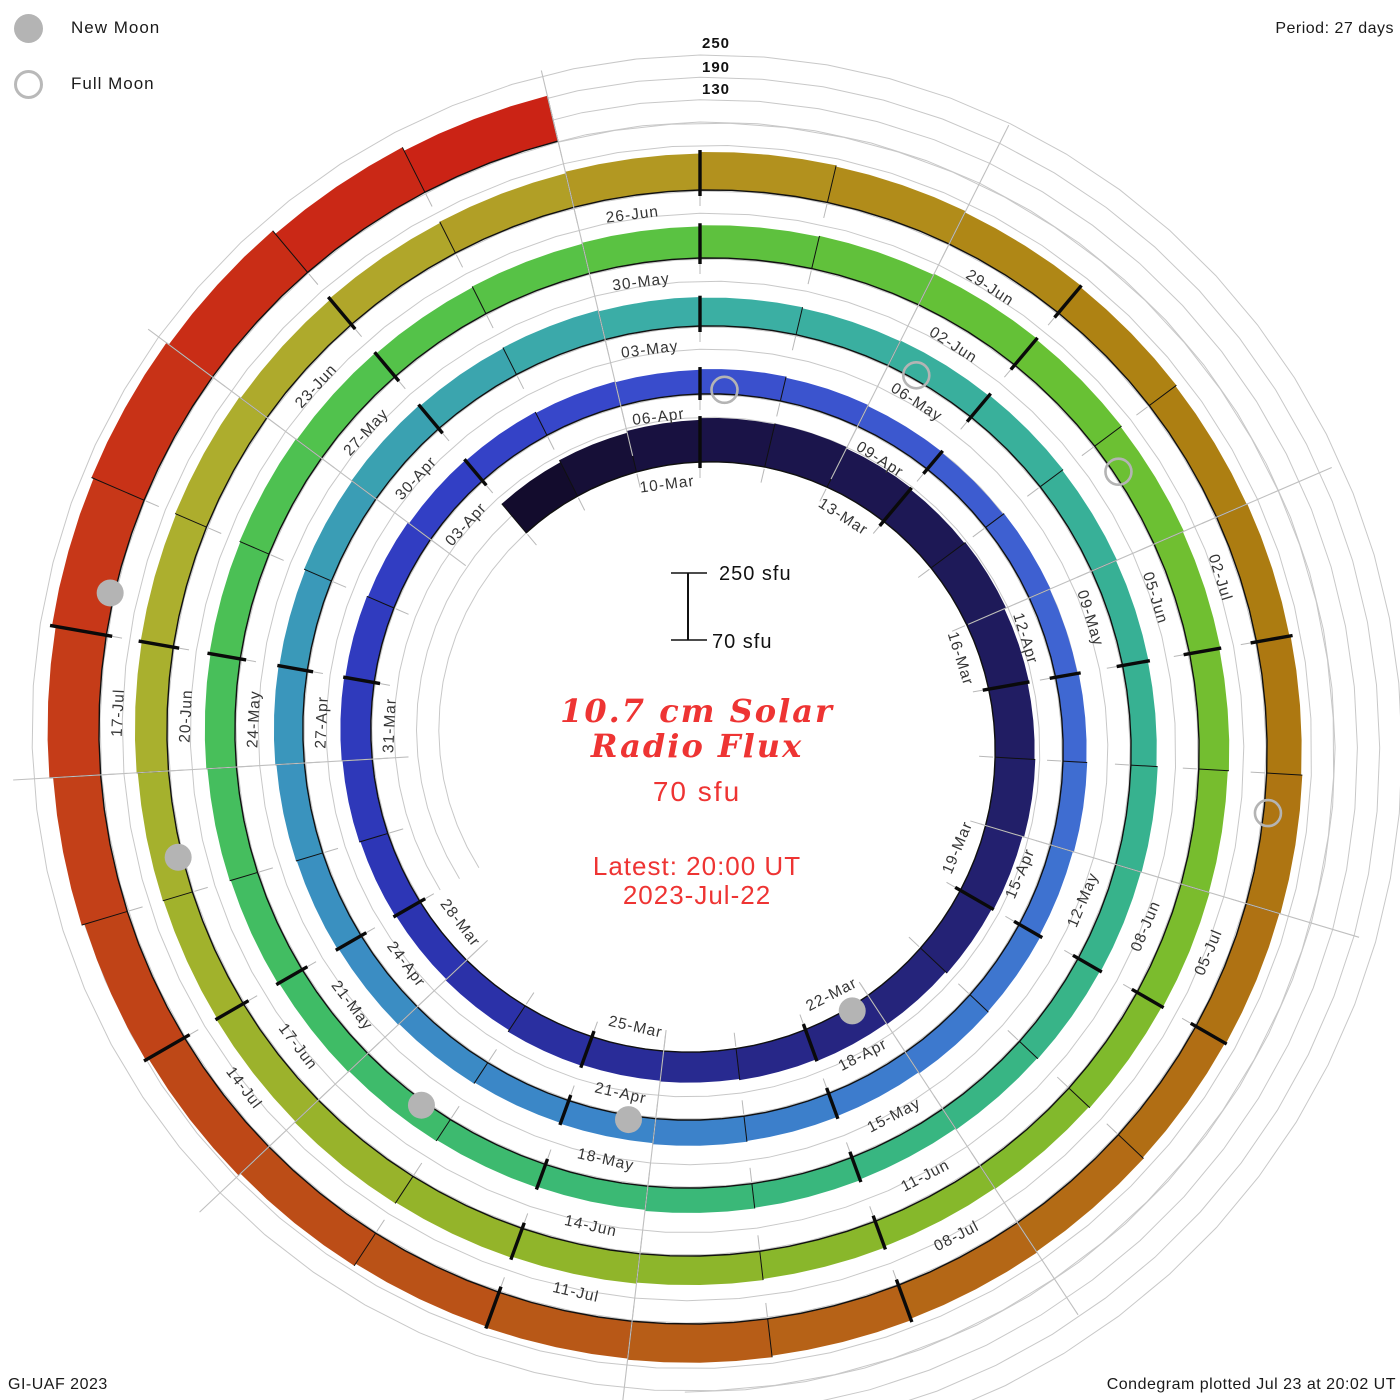  Describe the element at coordinates (1155, 598) in the screenshot. I see `date-label: 05-Jun` at that location.